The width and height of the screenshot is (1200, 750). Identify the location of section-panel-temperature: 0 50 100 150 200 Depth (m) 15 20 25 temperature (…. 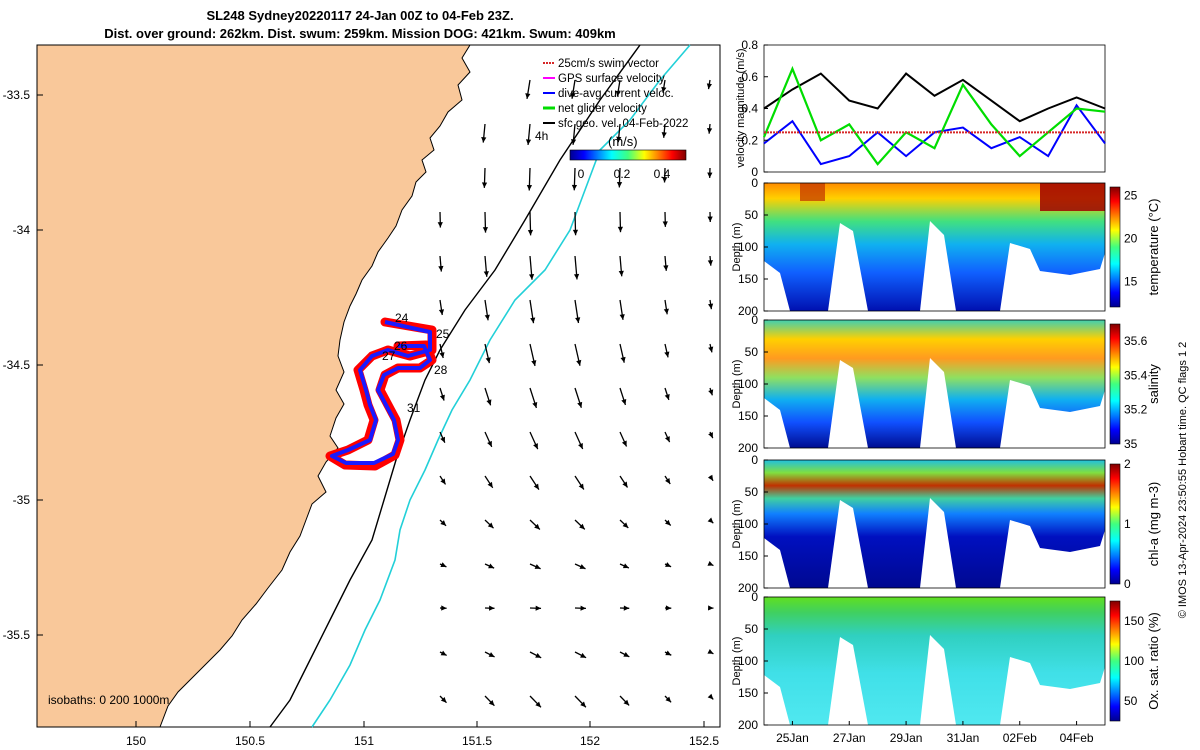
(946, 247).